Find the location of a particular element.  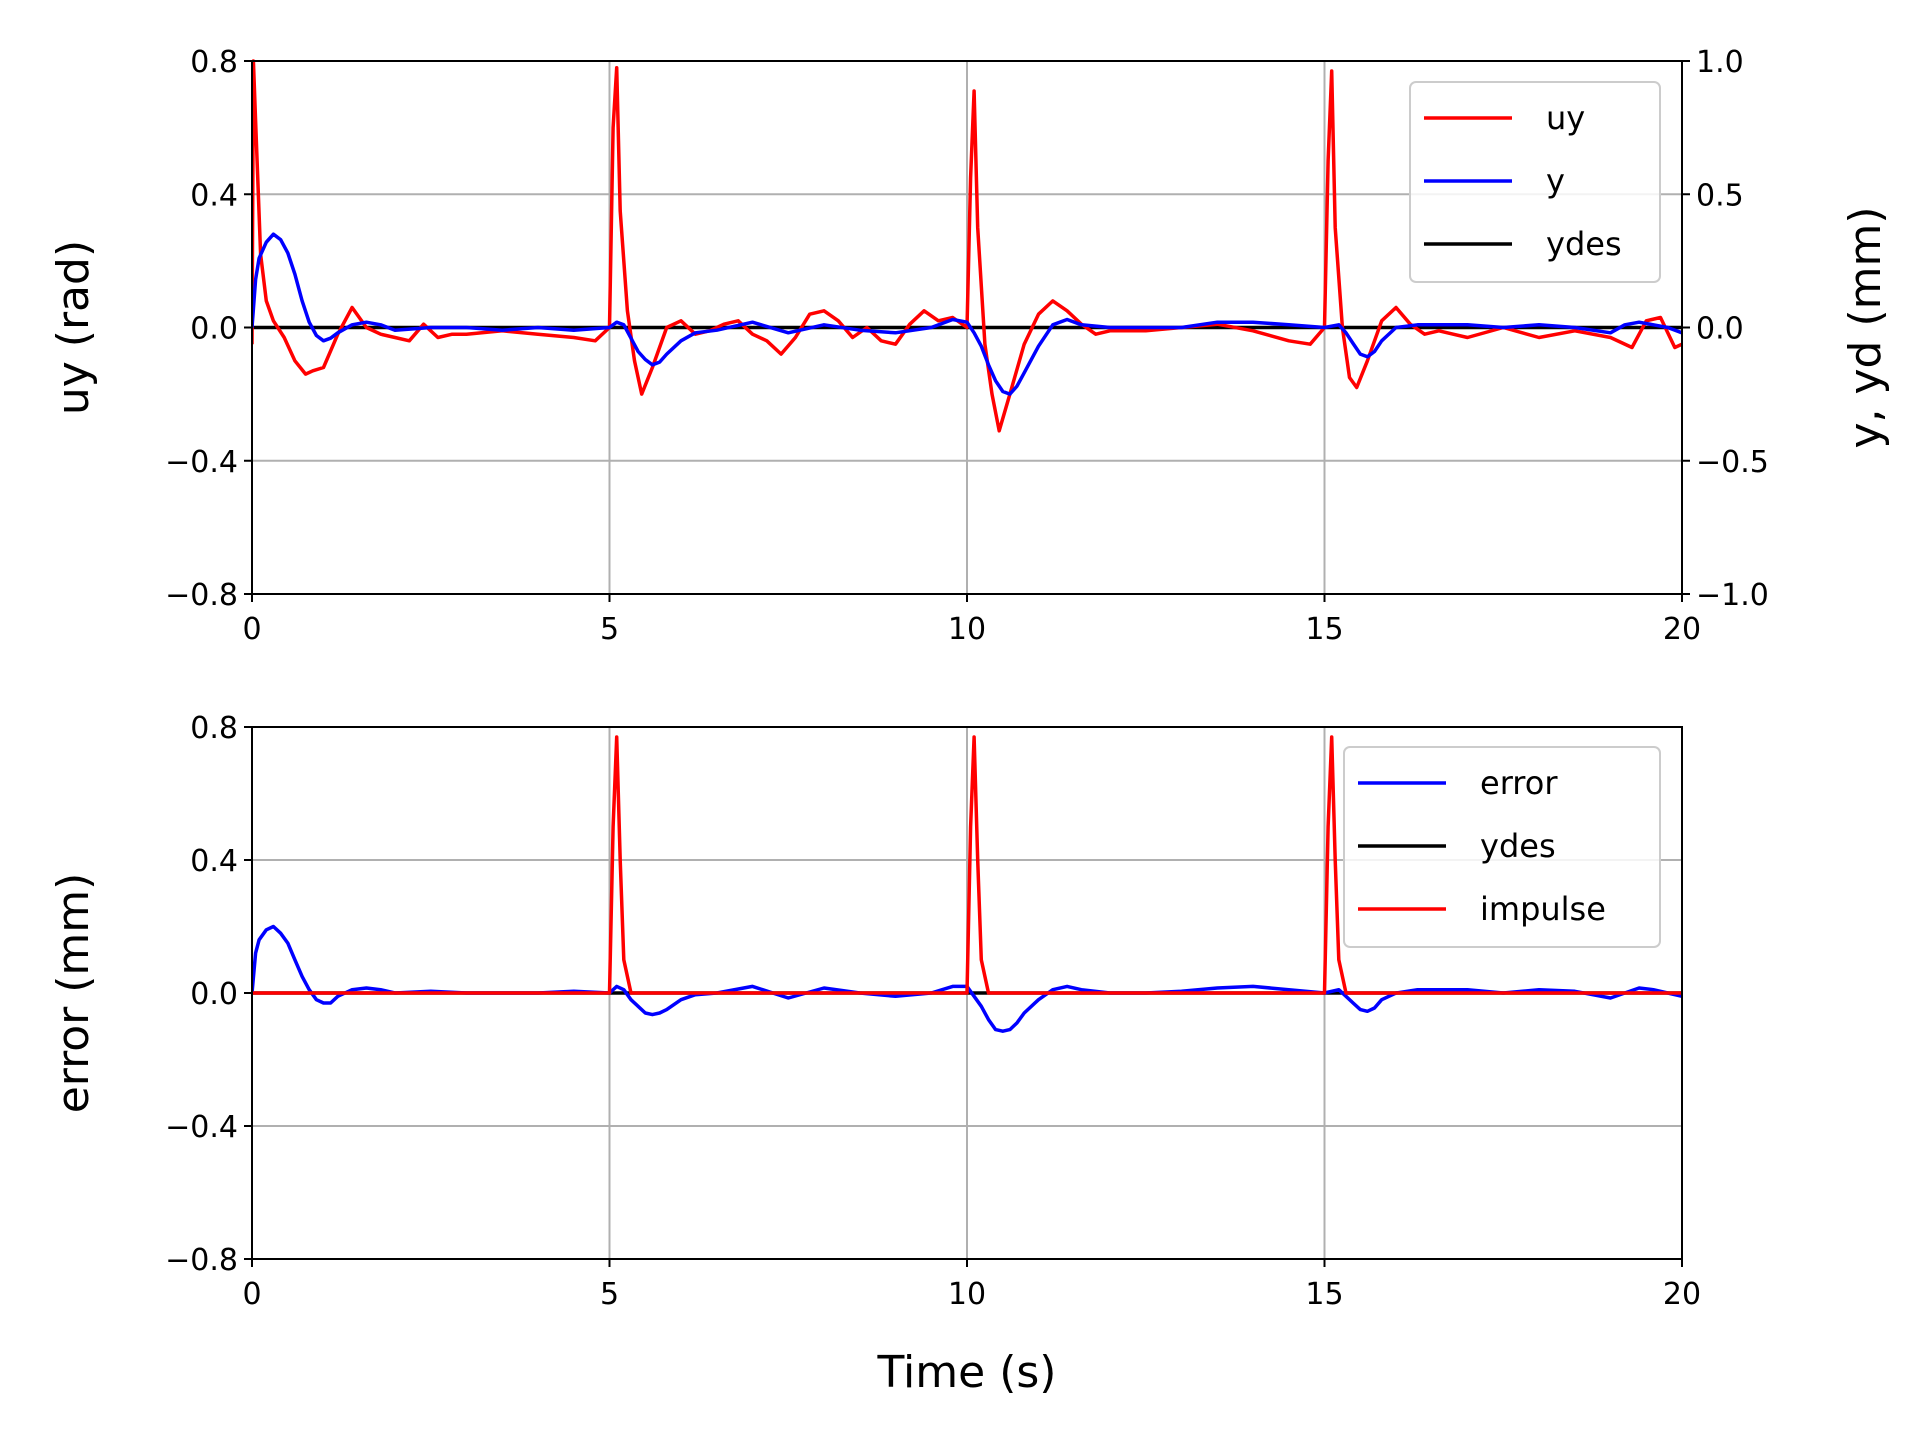

series-line-impulse is located at coordinates (967, 865).